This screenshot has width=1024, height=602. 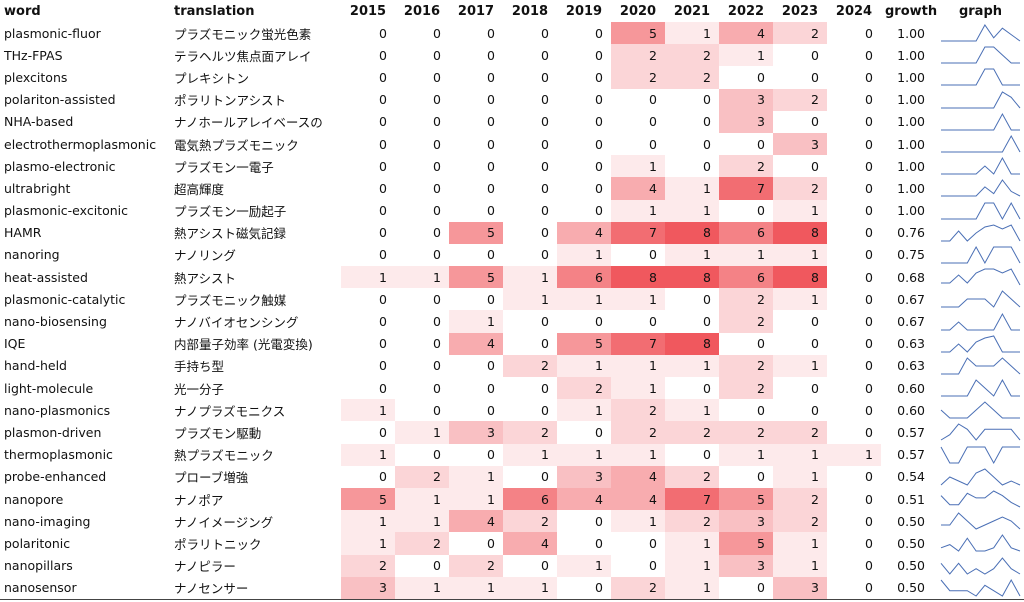 I want to click on translation-cell: プローブ増強, so click(x=211, y=478).